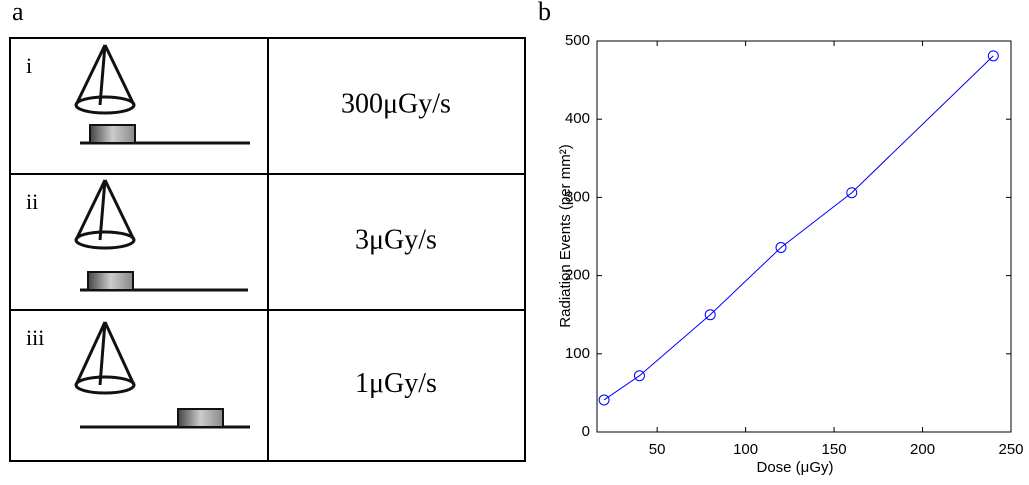 The image size is (1029, 485). What do you see at coordinates (657, 449) in the screenshot?
I see `x-tick-label: 50` at bounding box center [657, 449].